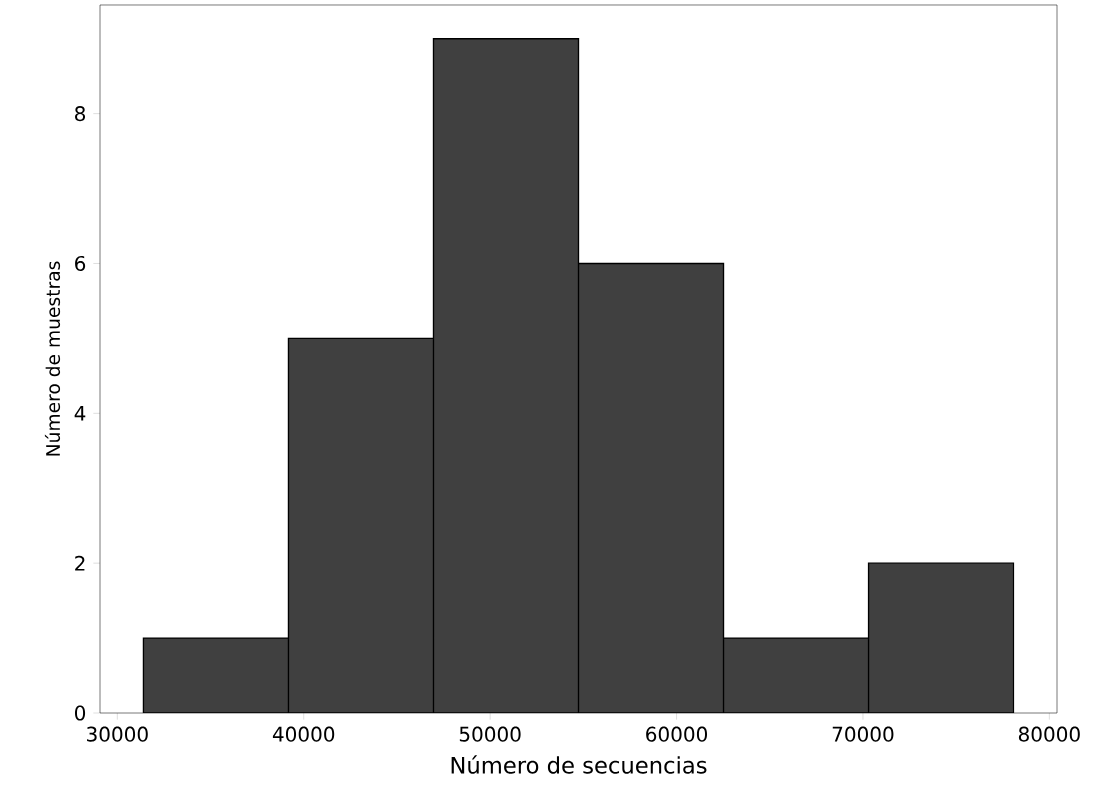 Image resolution: width=1099 pixels, height=804 pixels. Describe the element at coordinates (1049, 734) in the screenshot. I see `x-tick-label: 80000` at that location.